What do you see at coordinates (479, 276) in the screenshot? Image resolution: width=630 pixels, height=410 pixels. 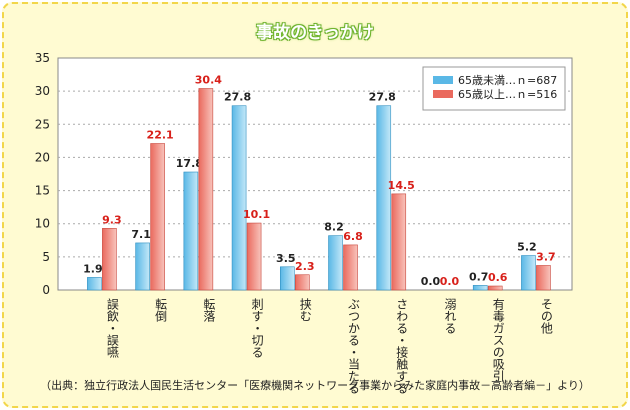 I see `data-label: 0.7` at bounding box center [479, 276].